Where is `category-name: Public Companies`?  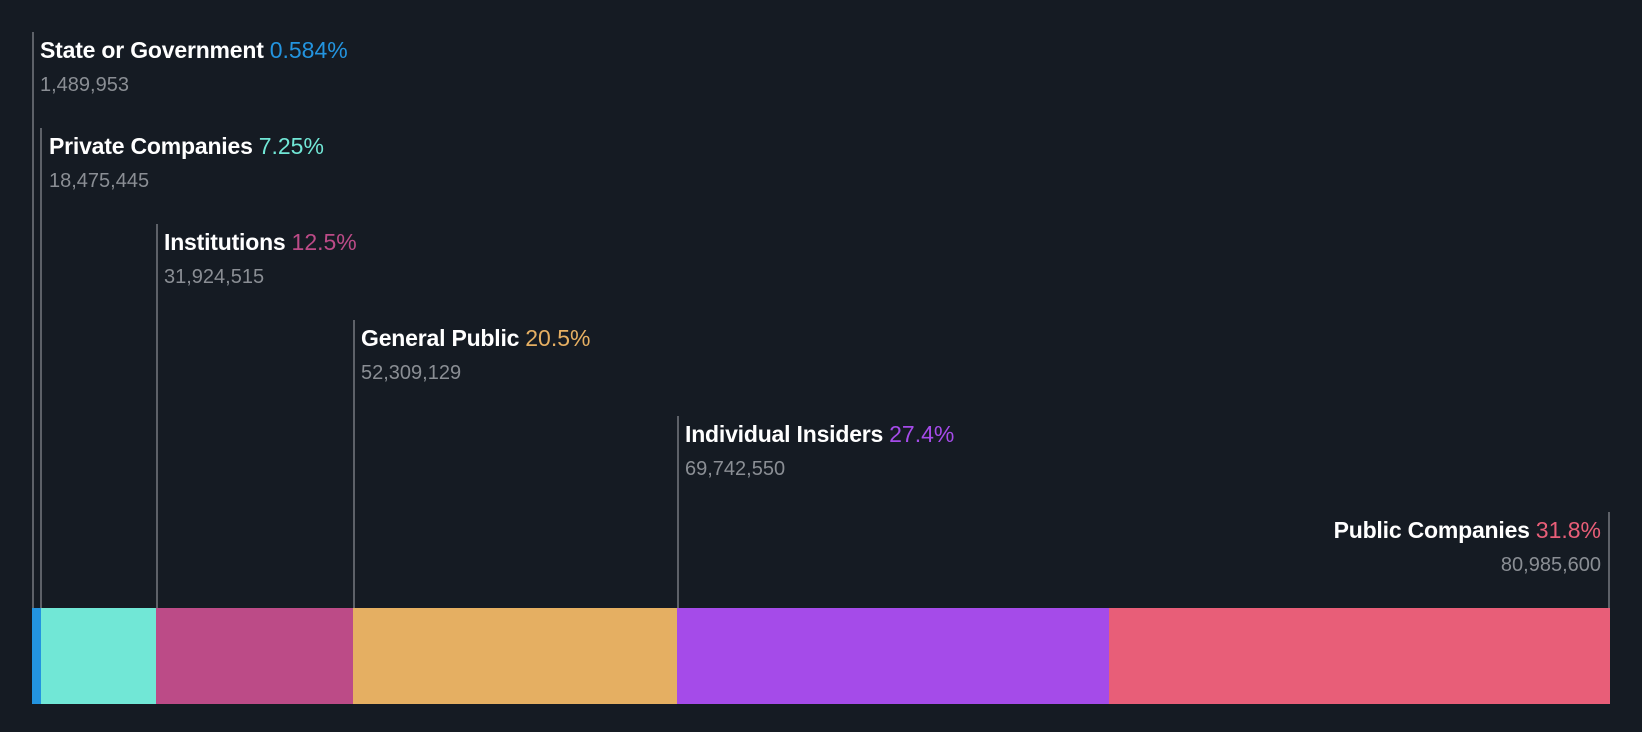 category-name: Public Companies is located at coordinates (1431, 530).